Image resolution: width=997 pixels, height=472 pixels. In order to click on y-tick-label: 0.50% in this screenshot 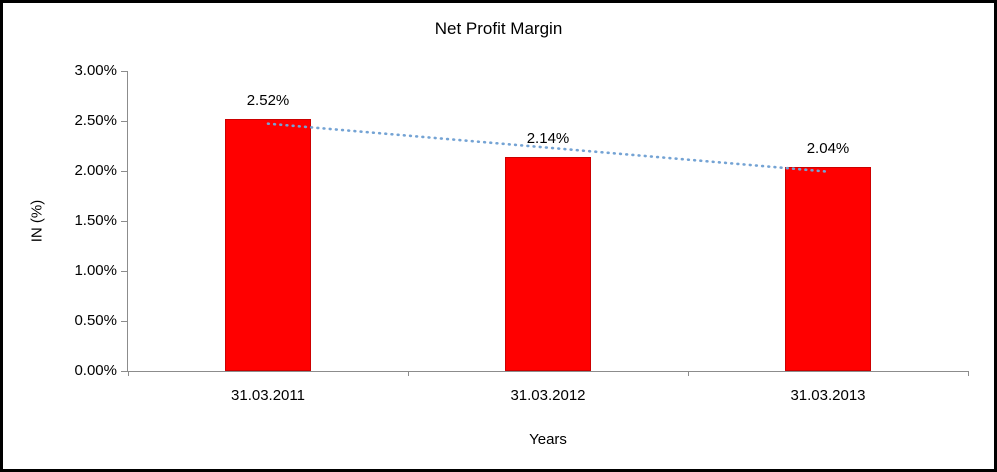, I will do `click(95, 320)`.